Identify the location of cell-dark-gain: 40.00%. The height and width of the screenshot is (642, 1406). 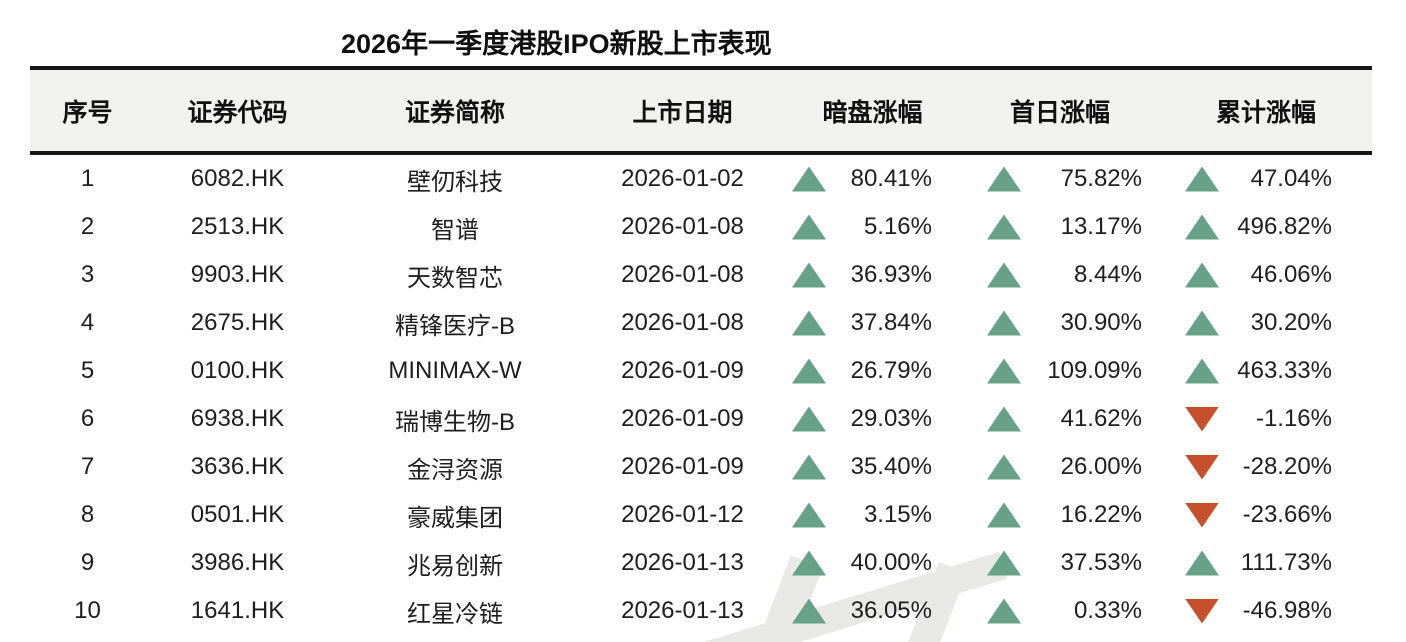
(872, 563).